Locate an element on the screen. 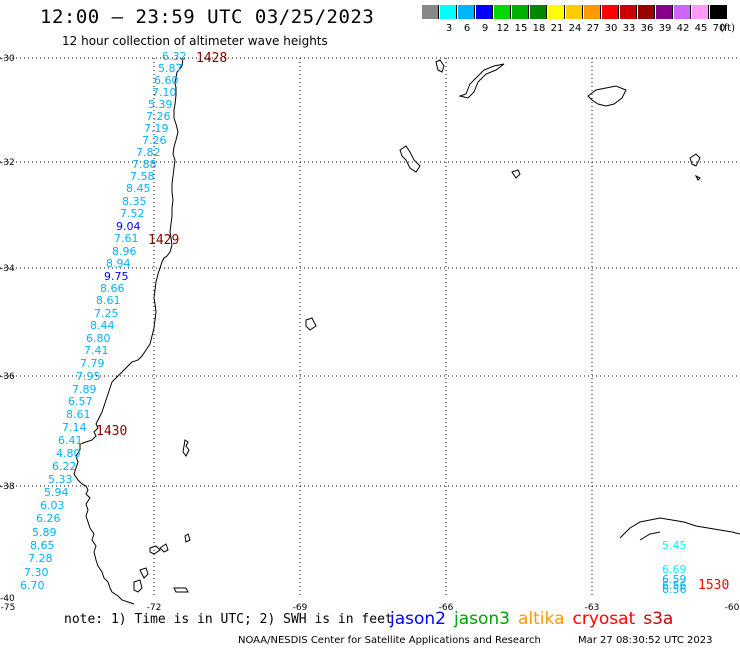  wave-height-label: 4.80 is located at coordinates (68, 453).